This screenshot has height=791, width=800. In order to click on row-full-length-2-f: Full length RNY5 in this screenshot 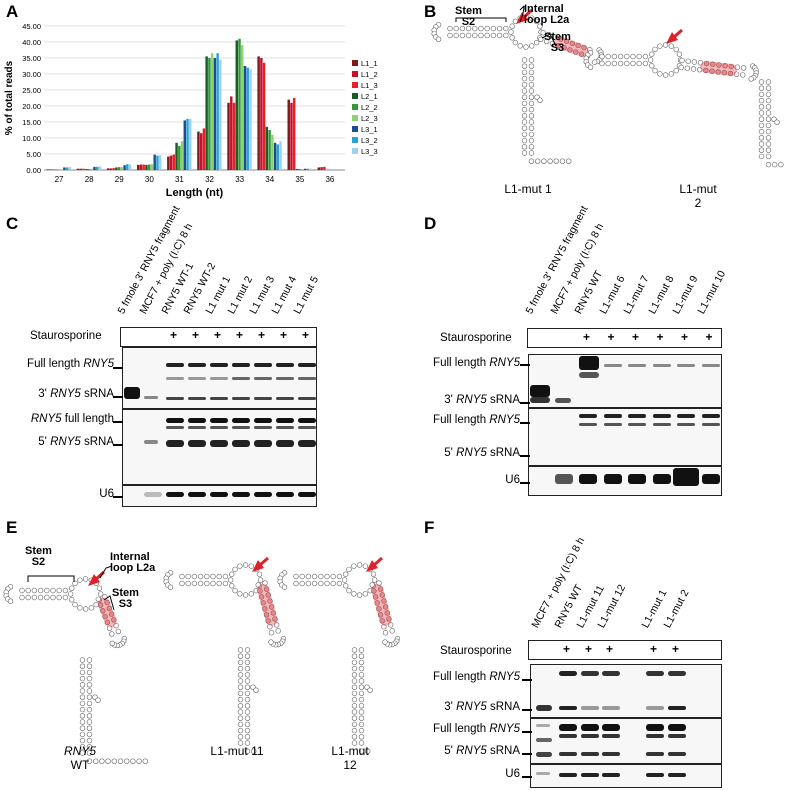, I will do `click(476, 729)`.